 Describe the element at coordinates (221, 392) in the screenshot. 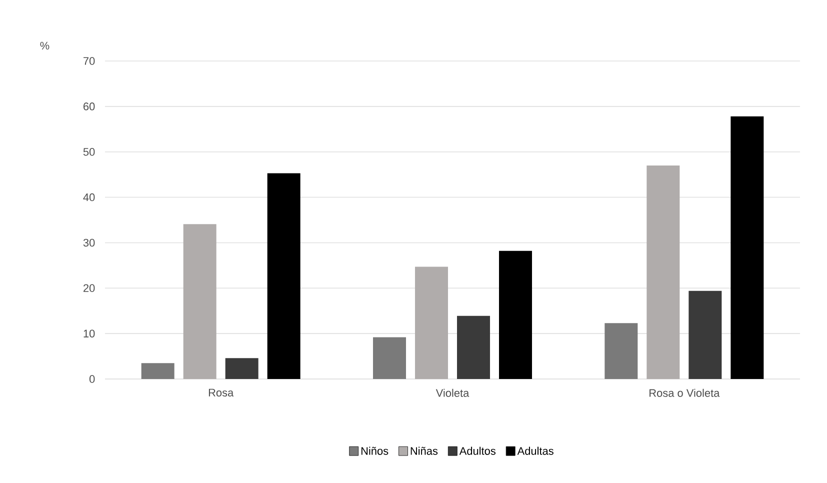

I see `x-tick-label: Rosa` at that location.